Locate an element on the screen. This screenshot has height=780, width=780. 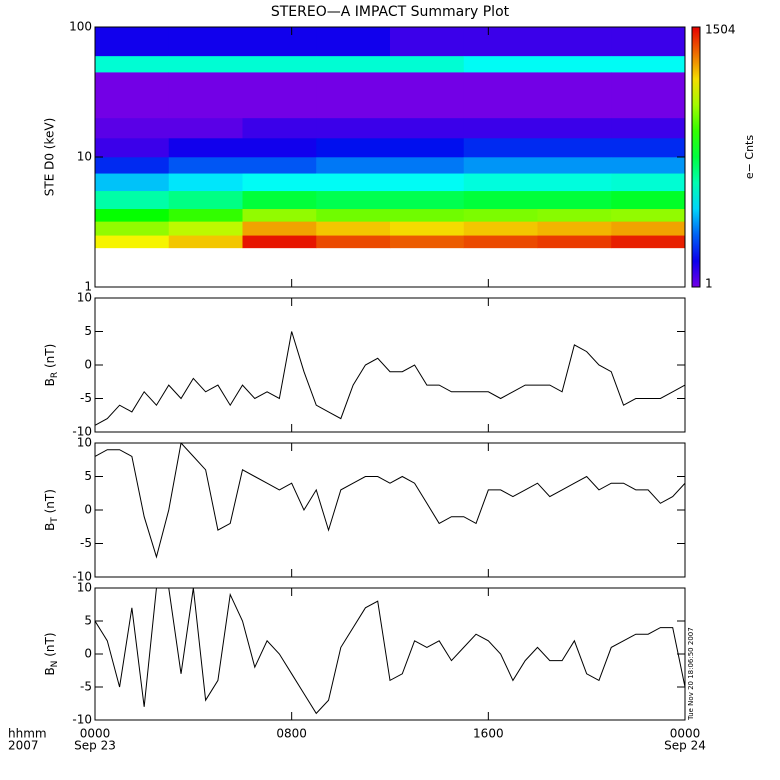
y-label-sub: N is located at coordinates (55, 664).